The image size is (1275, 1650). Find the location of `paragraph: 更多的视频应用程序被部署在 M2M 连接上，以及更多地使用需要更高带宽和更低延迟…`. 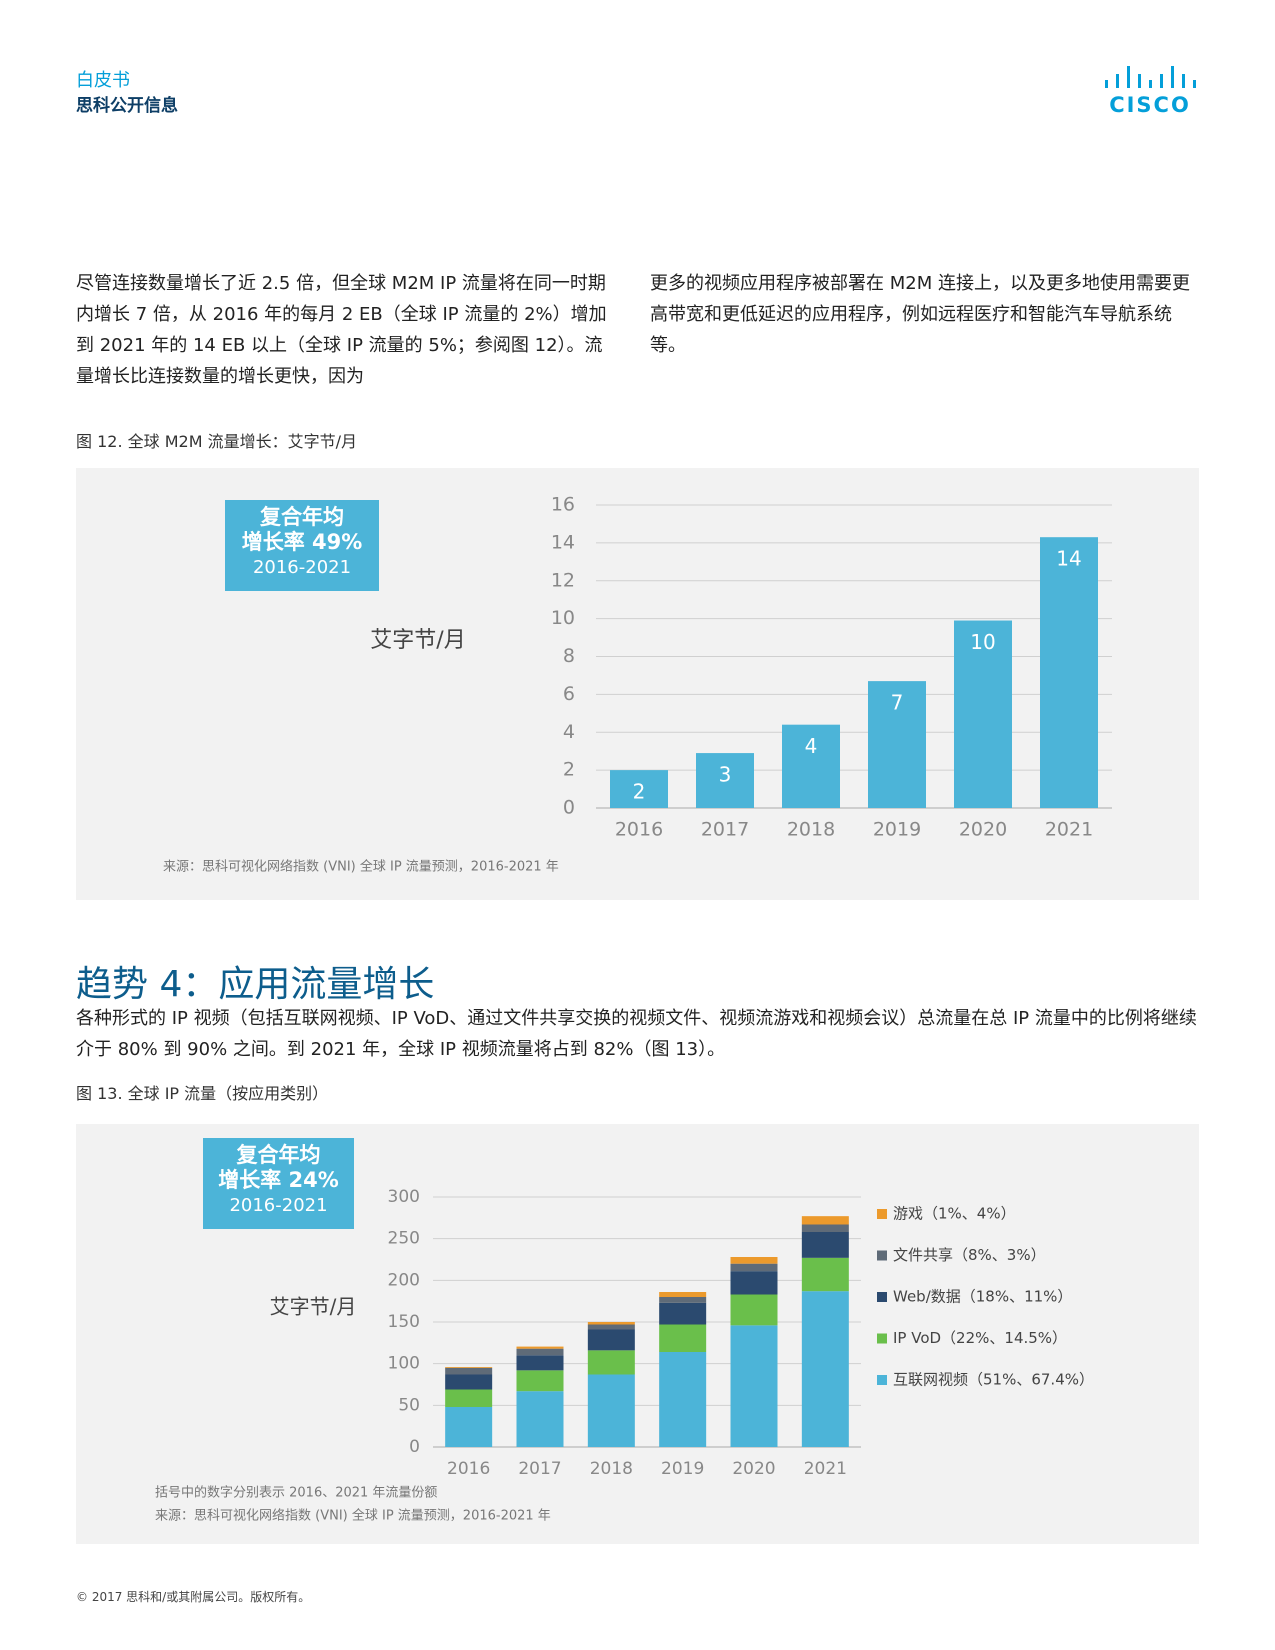

paragraph: 更多的视频应用程序被部署在 M2M 连接上，以及更多地使用需要更高带宽和更低延迟… is located at coordinates (920, 314).